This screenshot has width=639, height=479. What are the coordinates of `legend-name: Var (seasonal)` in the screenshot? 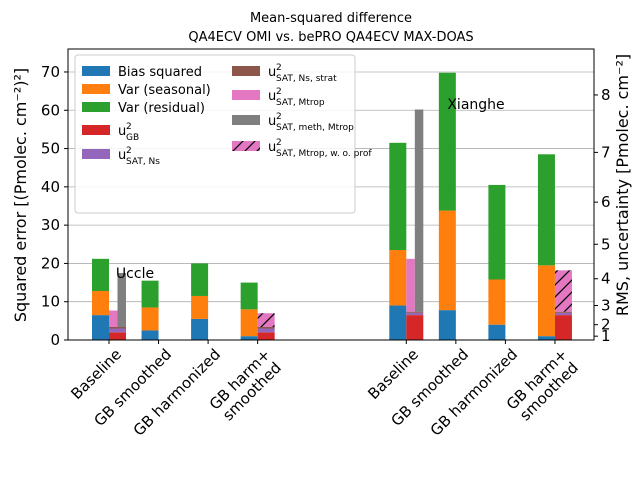 It's located at (164, 90).